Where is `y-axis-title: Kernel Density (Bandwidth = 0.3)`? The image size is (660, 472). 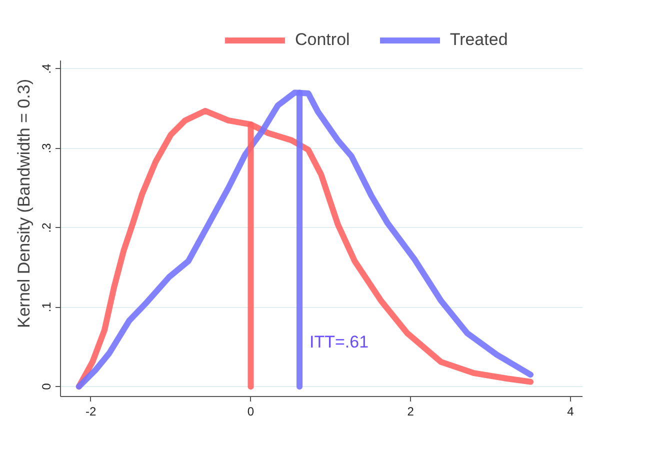
y-axis-title: Kernel Density (Bandwidth = 0.3) is located at coordinates (24, 203).